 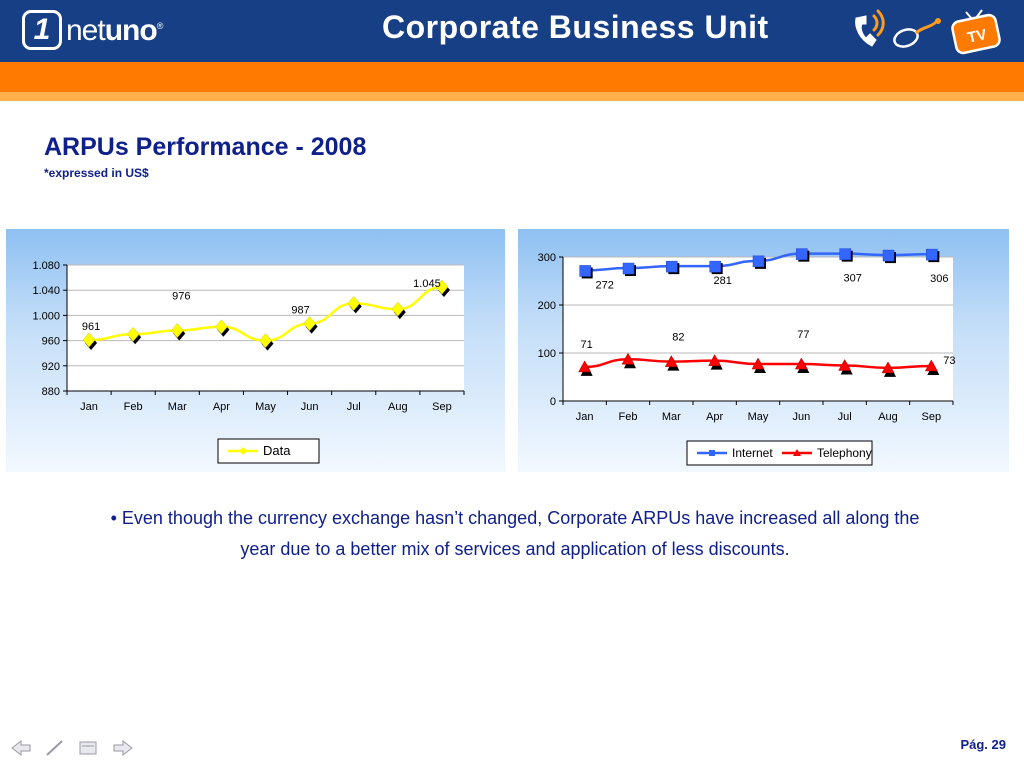 I want to click on logo-net: net, so click(x=86, y=30).